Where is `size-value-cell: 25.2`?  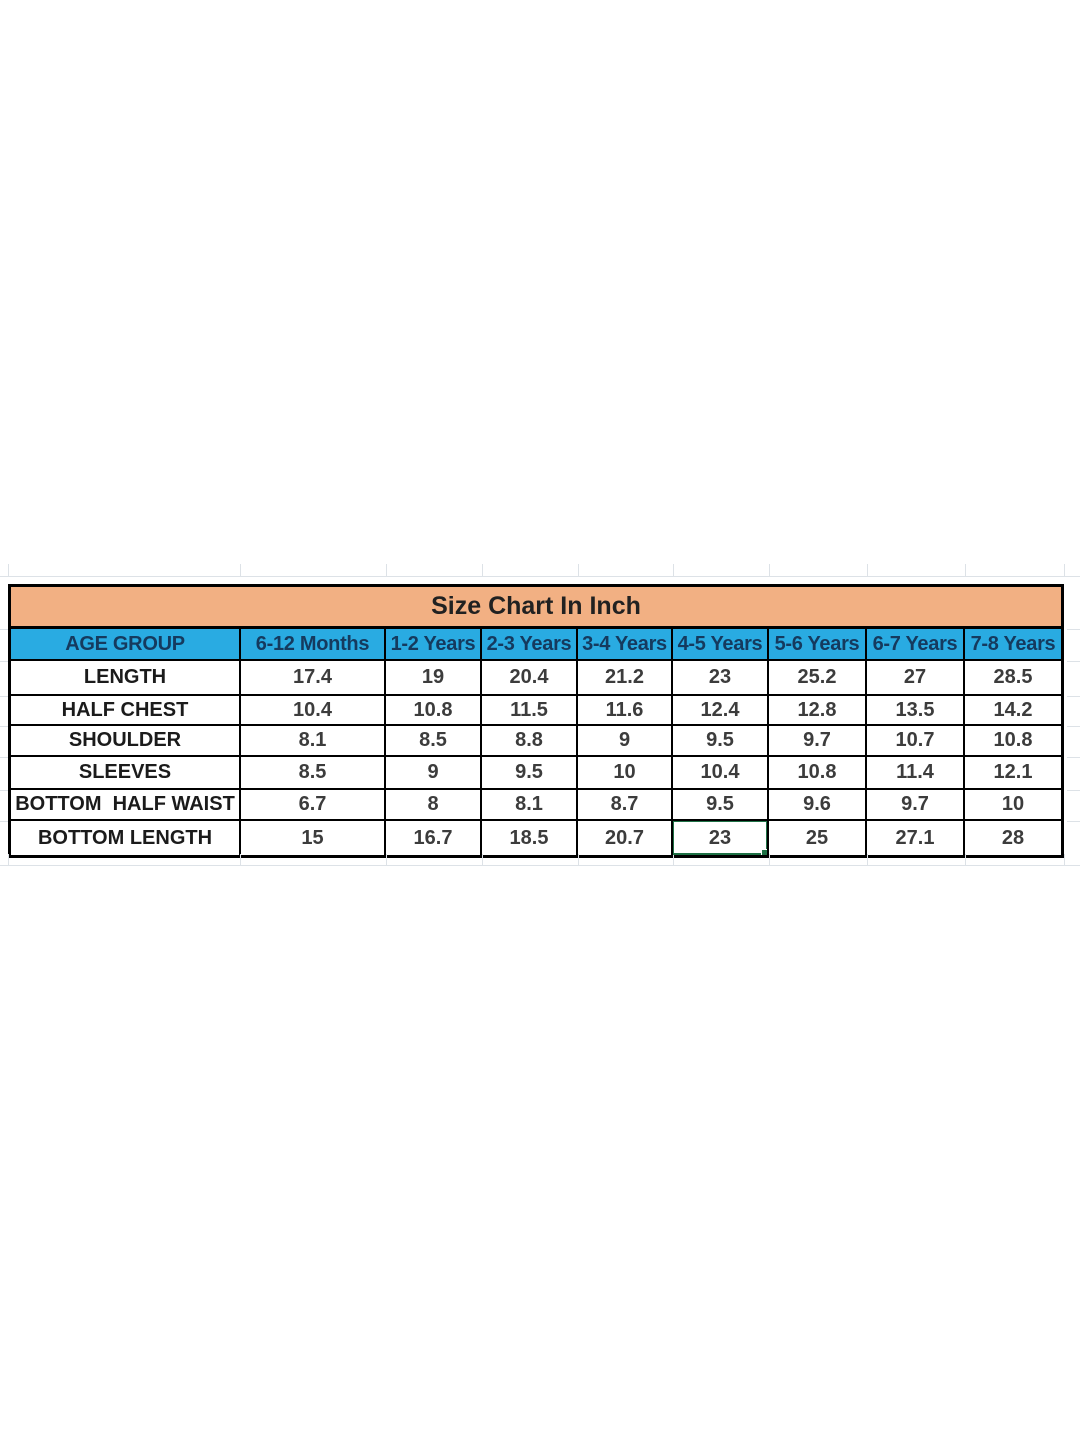 size-value-cell: 25.2 is located at coordinates (818, 678).